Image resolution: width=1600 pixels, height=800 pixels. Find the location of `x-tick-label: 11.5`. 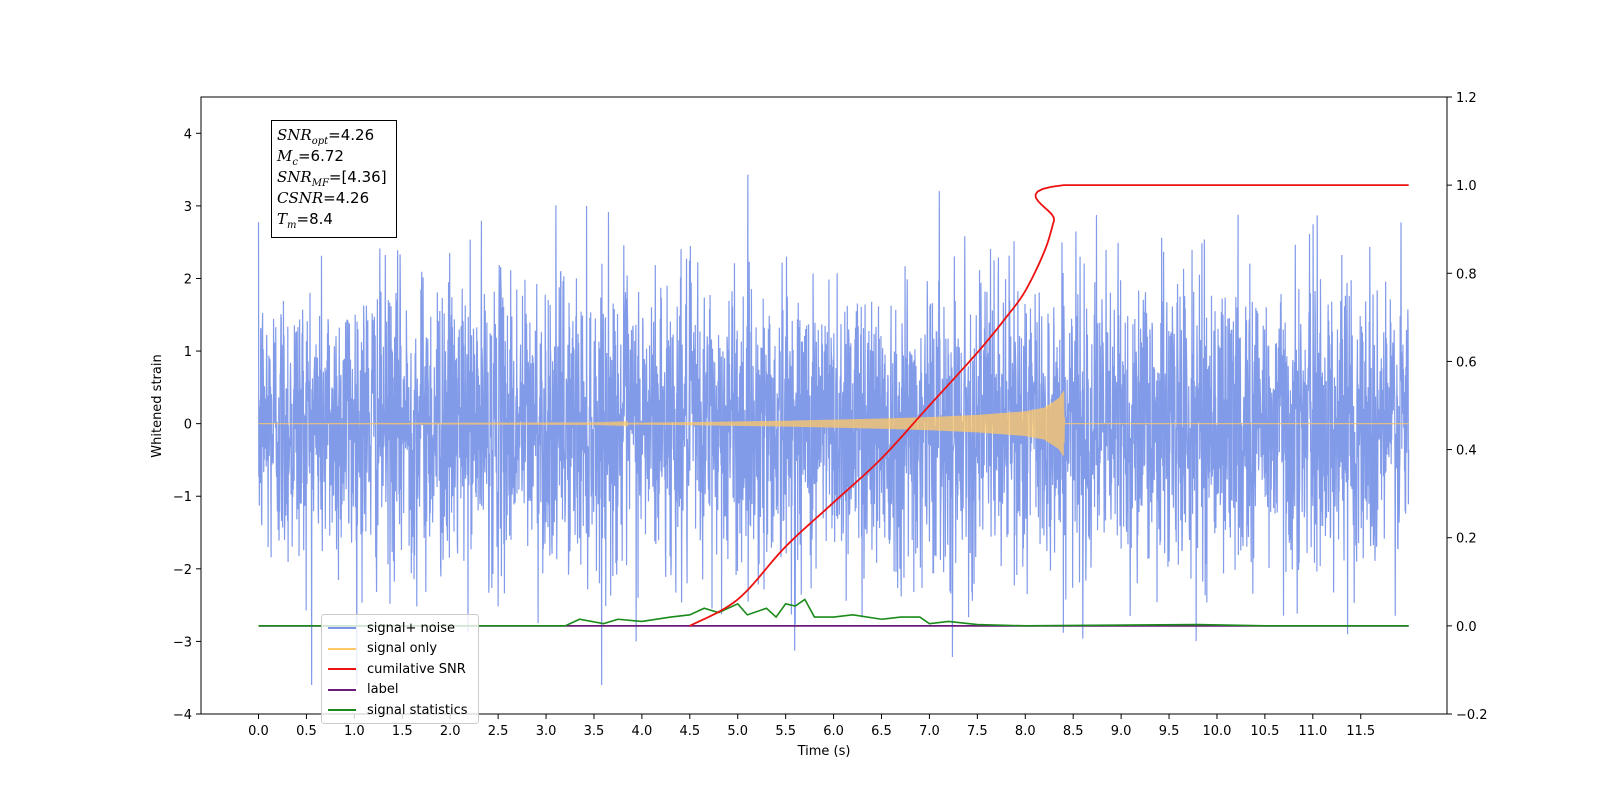

x-tick-label: 11.5 is located at coordinates (1360, 731).